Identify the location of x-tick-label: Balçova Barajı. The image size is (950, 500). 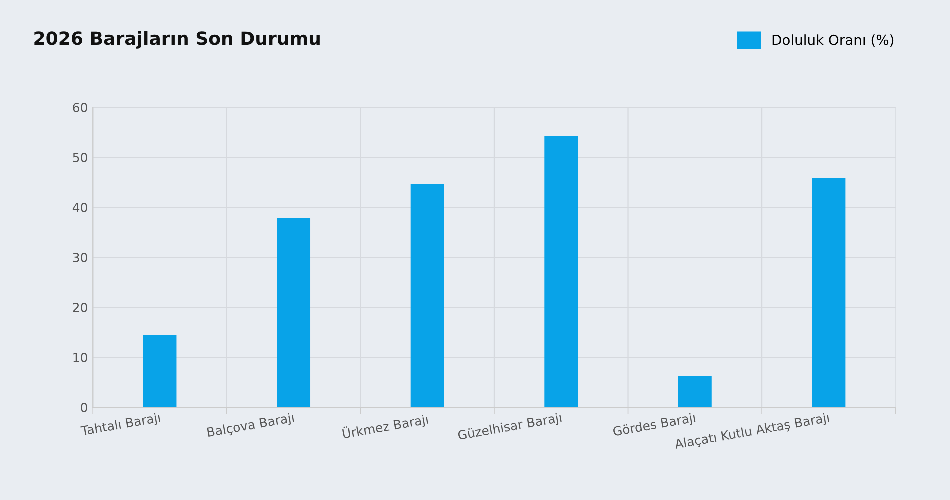
(251, 426).